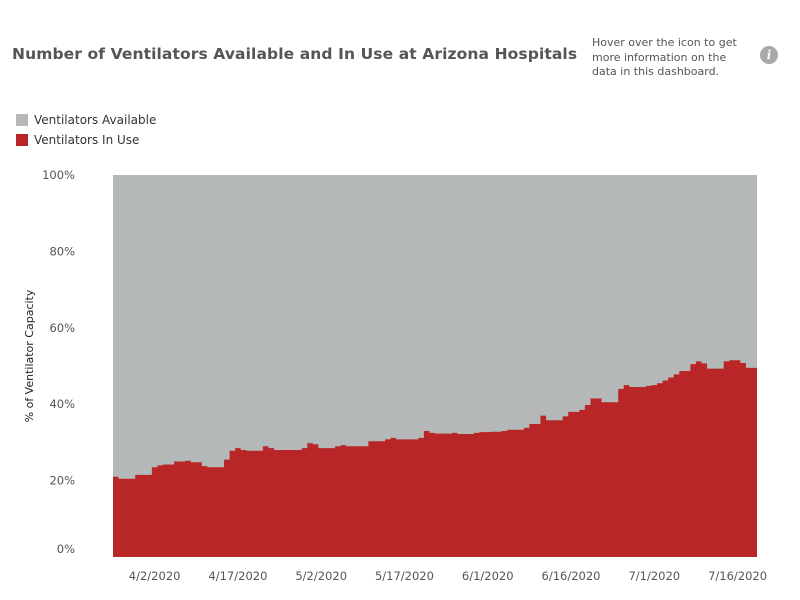 This screenshot has height=600, width=800. I want to click on legend-label-available: Ventilators Available, so click(95, 120).